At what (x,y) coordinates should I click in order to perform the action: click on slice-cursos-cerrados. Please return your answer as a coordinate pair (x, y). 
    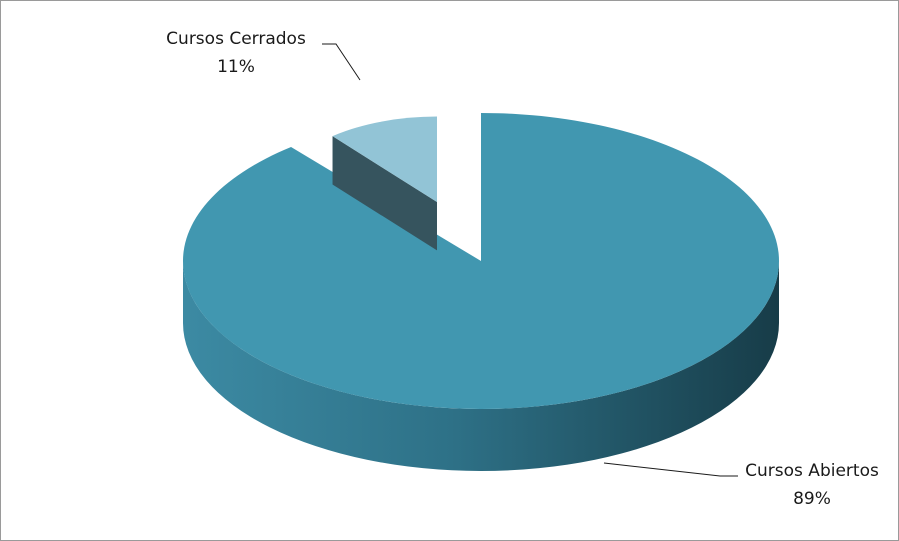
    Looking at the image, I should click on (384, 183).